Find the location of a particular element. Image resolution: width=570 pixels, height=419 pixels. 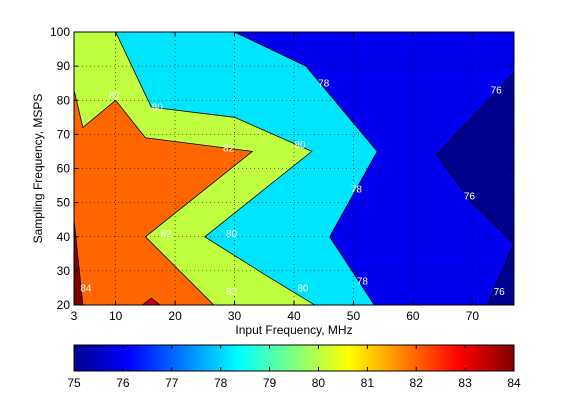

colorbar-gradient is located at coordinates (294, 358).